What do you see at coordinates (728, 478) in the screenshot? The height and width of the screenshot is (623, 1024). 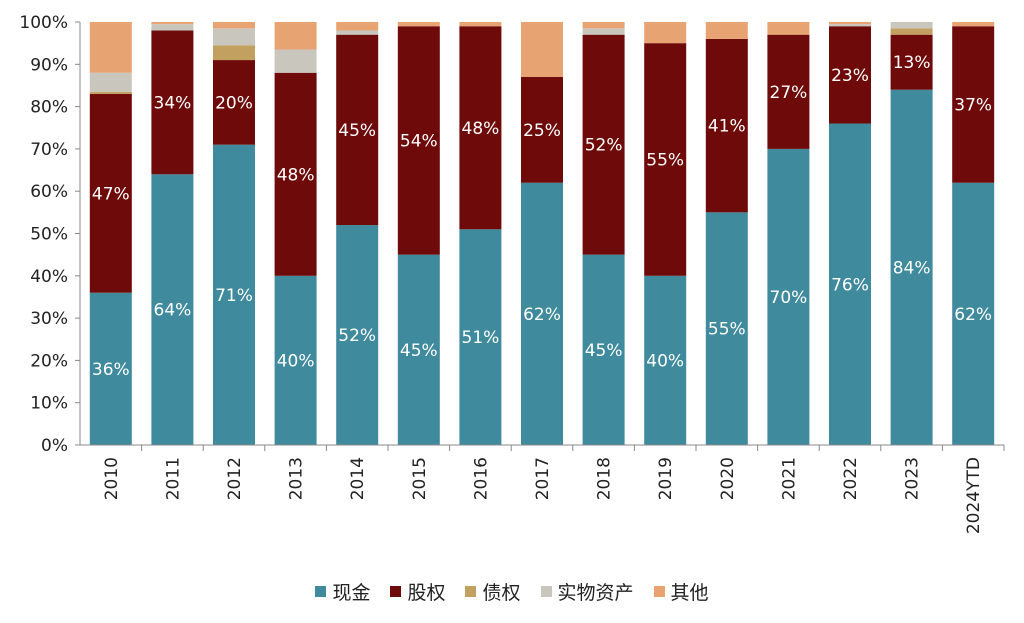 I see `x-tick-label: 2020` at bounding box center [728, 478].